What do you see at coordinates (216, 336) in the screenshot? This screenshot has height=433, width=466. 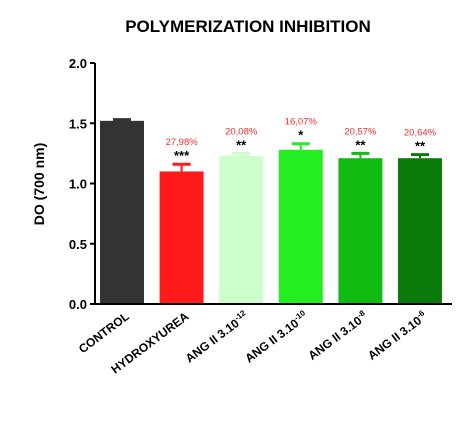 I see `x-tick-label-3: ANG II 3.10-12` at bounding box center [216, 336].